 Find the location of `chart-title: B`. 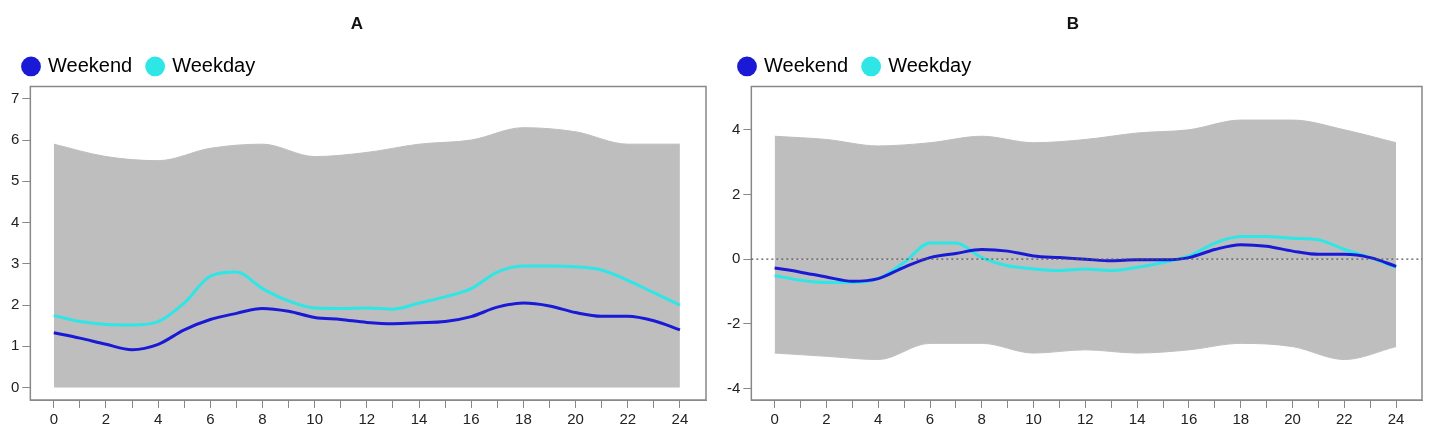

chart-title: B is located at coordinates (1073, 23).